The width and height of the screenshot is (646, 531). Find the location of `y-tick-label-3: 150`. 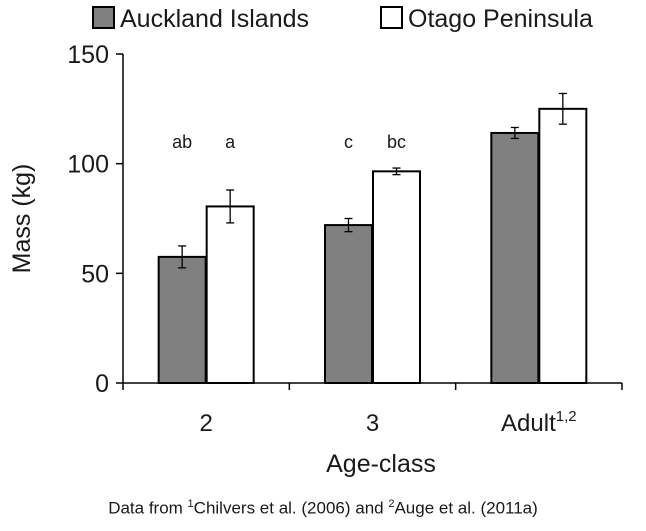

y-tick-label-3: 150 is located at coordinates (88, 55).